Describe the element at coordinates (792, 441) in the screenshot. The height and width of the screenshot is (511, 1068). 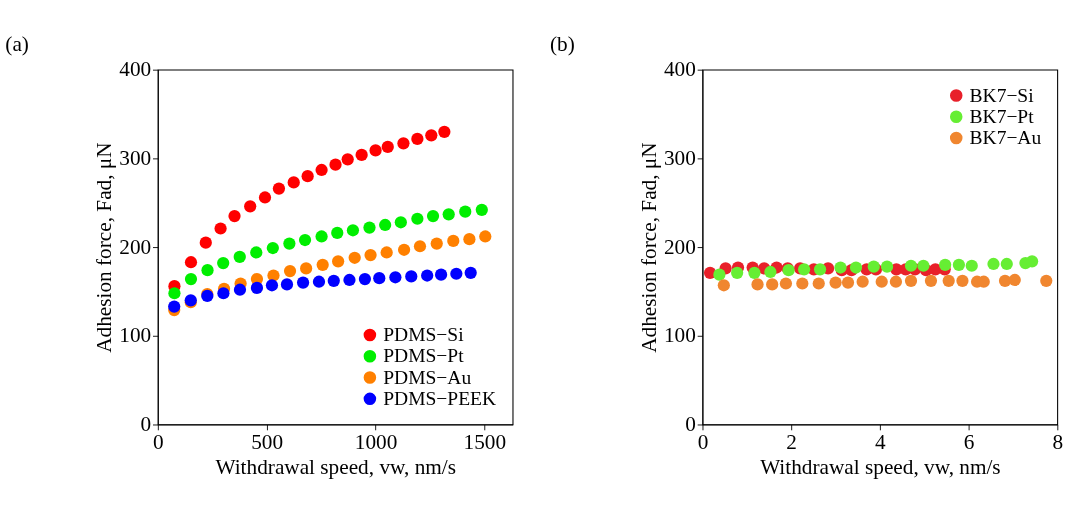
I see `x-tick-label: 2` at that location.